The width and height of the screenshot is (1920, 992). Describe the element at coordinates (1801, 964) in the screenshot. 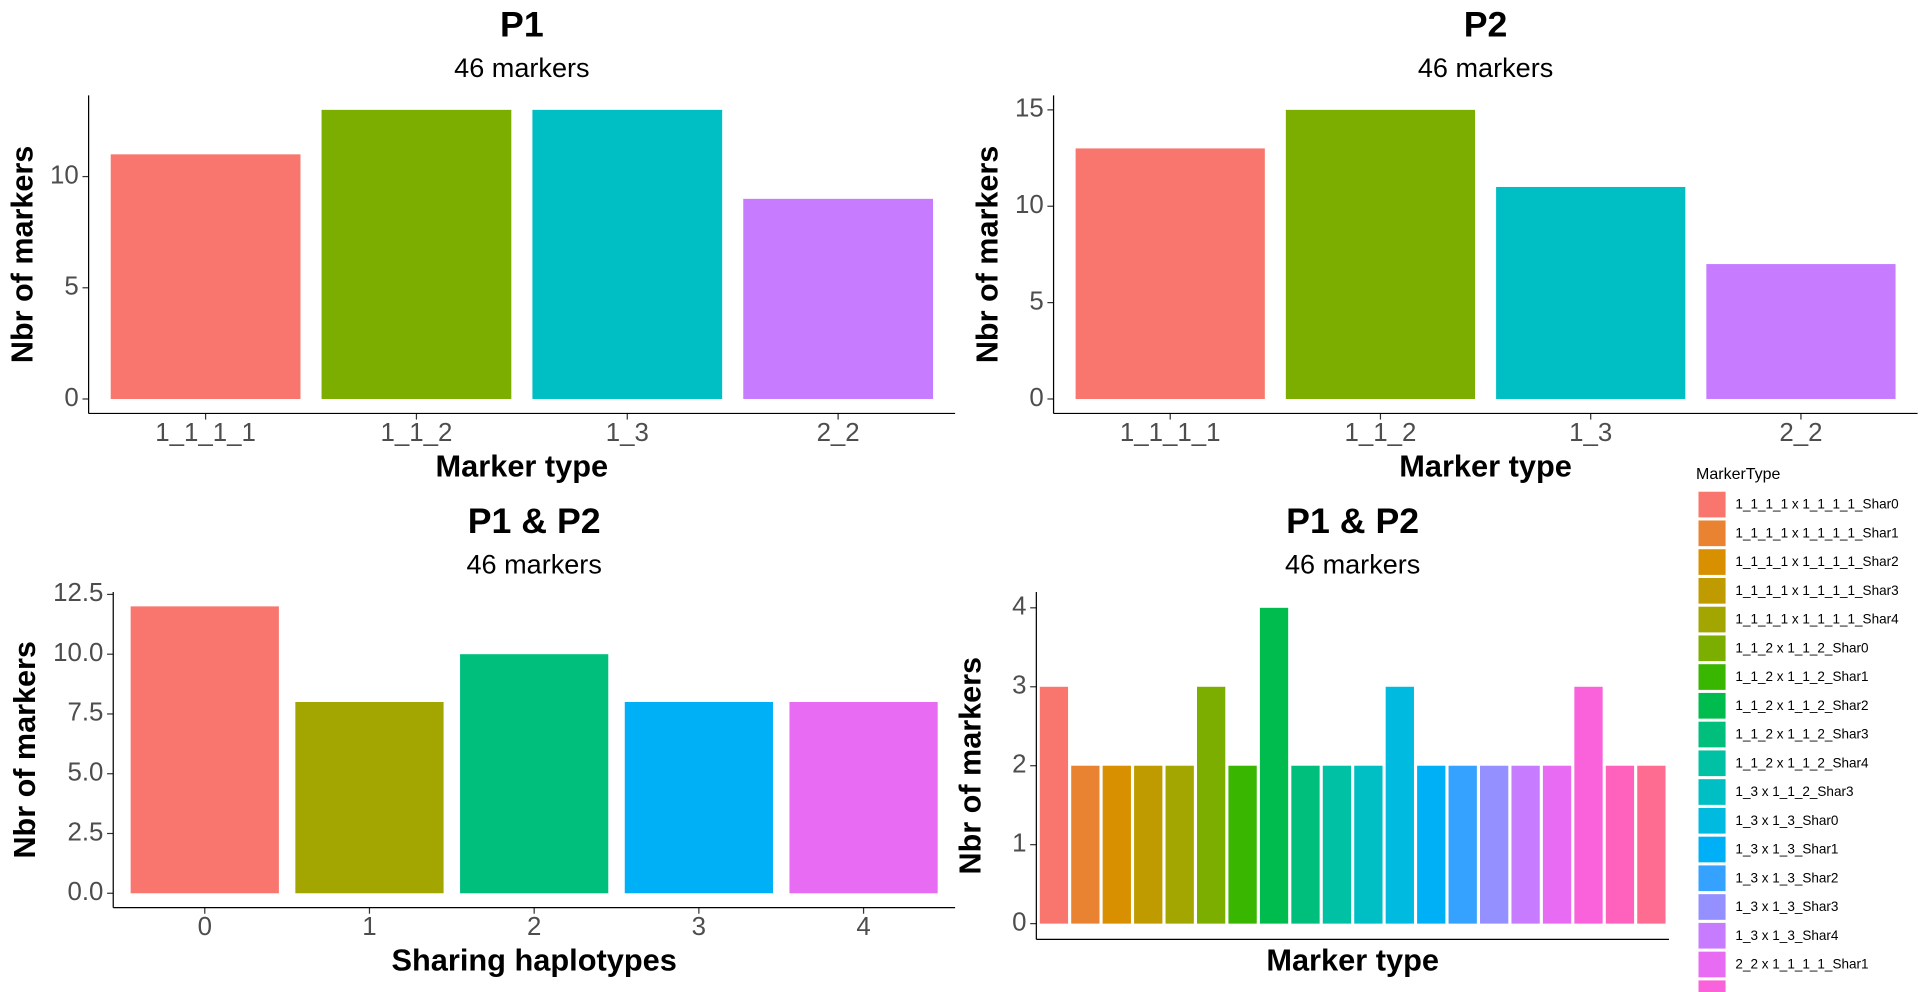

I see `legend-label: 2_2 x 1_1_1_1_Shar1` at that location.